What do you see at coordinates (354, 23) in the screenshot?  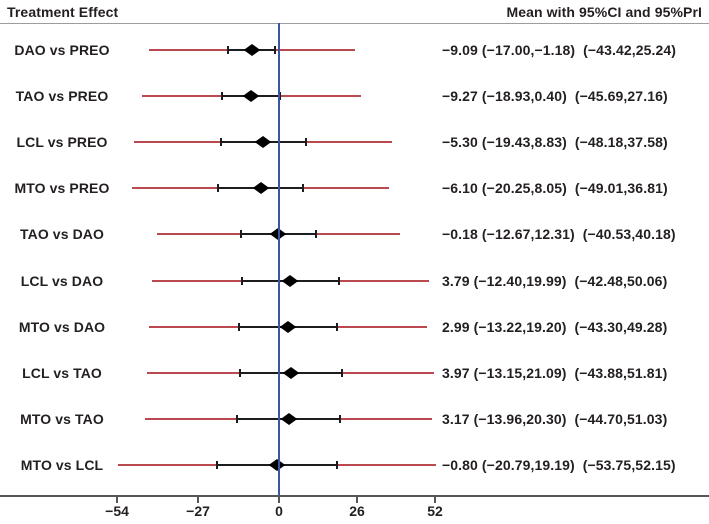 I see `header-rule` at bounding box center [354, 23].